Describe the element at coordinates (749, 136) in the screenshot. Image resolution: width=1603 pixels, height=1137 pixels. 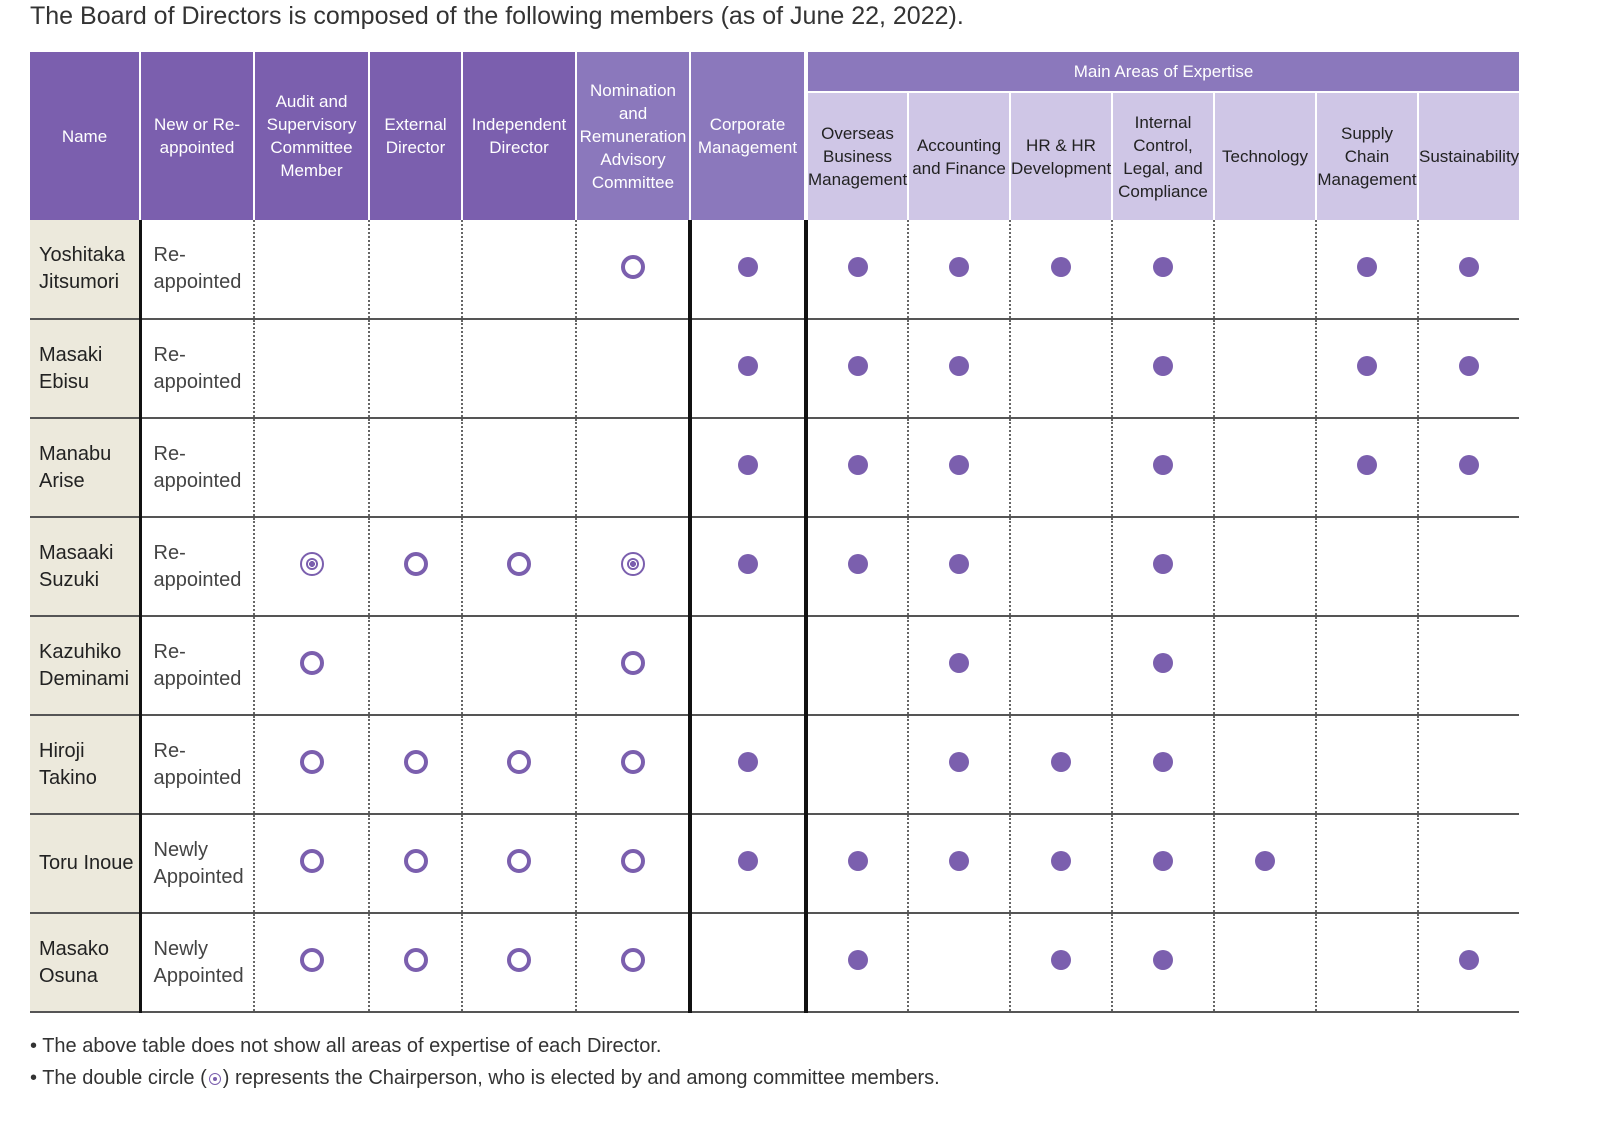
I see `header-corporate: Corporate Management` at that location.